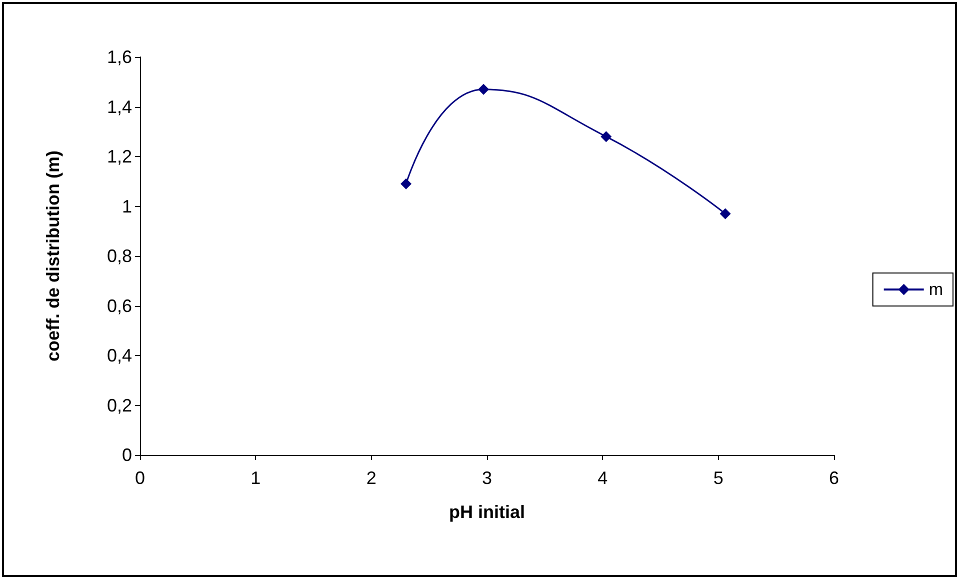 This screenshot has height=579, width=959. Describe the element at coordinates (718, 478) in the screenshot. I see `x-tick-label: 5` at that location.